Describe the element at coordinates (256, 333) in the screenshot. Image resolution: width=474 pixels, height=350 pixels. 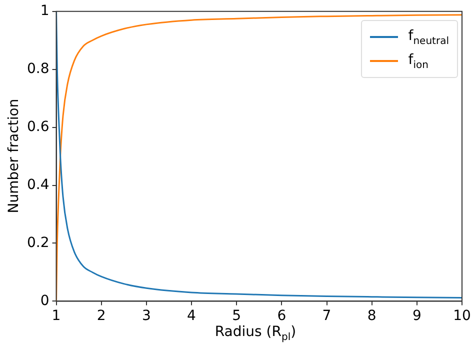
I see `x-axis-title: Radius (R$_{pl}$)` at that location.